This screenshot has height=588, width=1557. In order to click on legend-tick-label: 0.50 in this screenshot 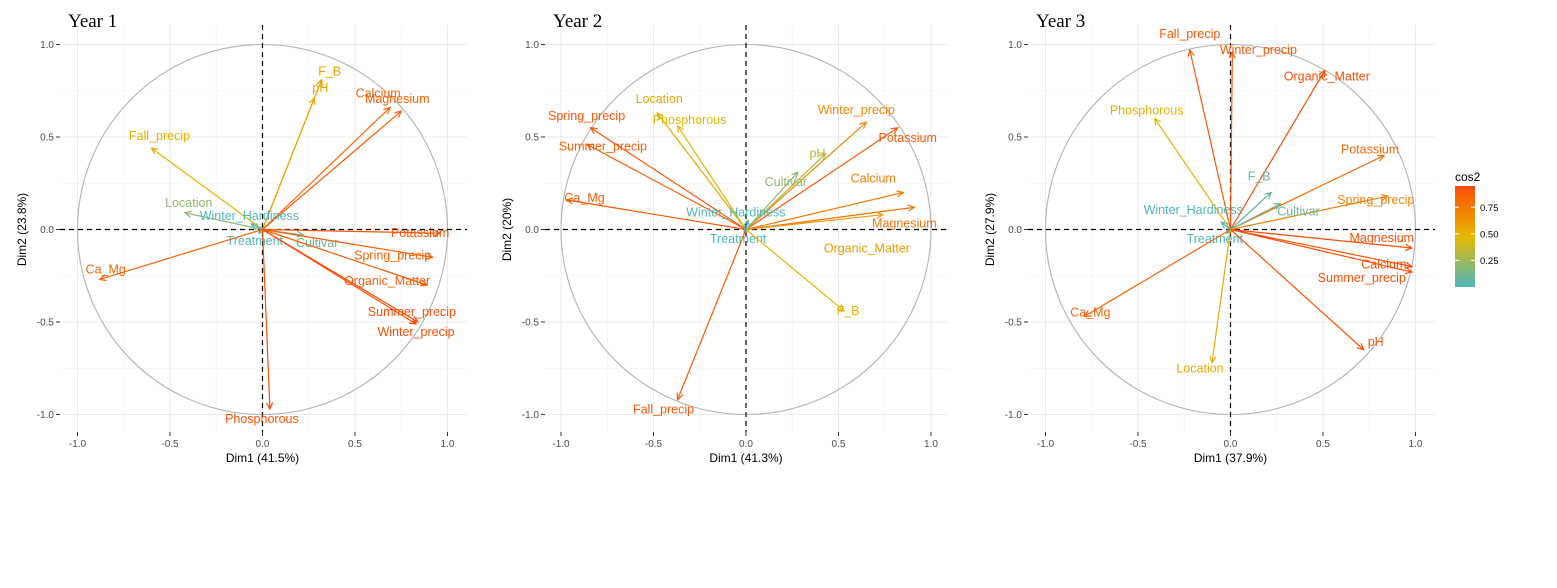, I will do `click(1489, 234)`.